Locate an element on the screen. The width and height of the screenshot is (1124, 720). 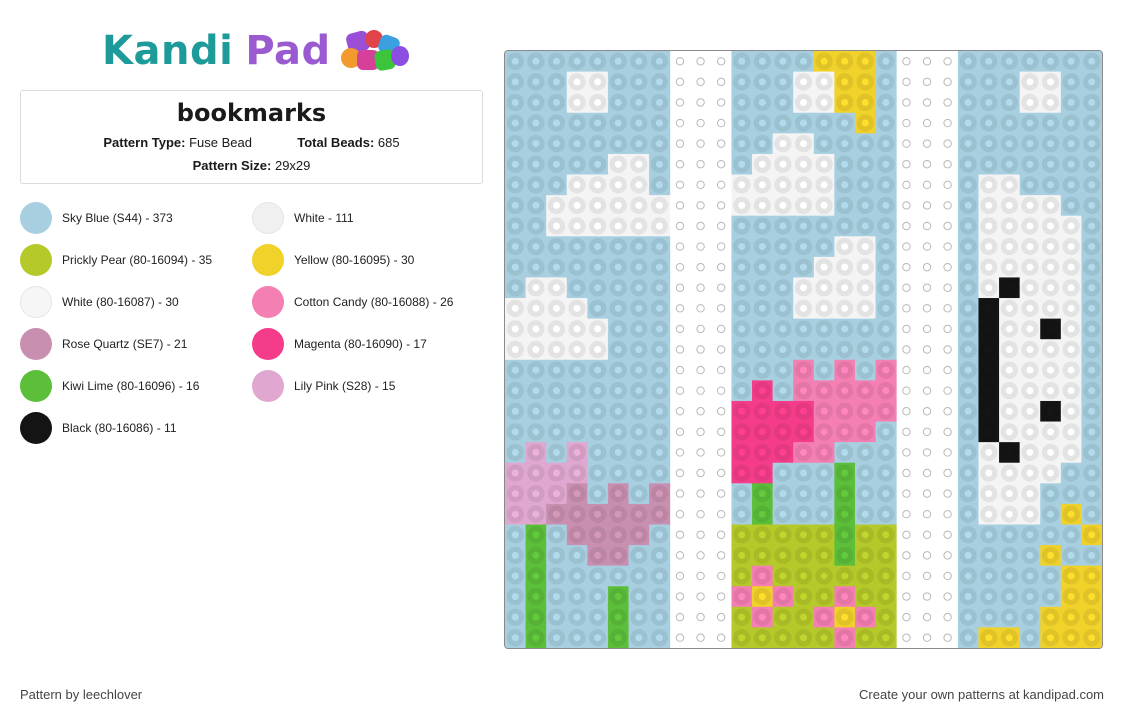
kandipad-promo-link: Create your own patterns at kandipad.com is located at coordinates (981, 694).